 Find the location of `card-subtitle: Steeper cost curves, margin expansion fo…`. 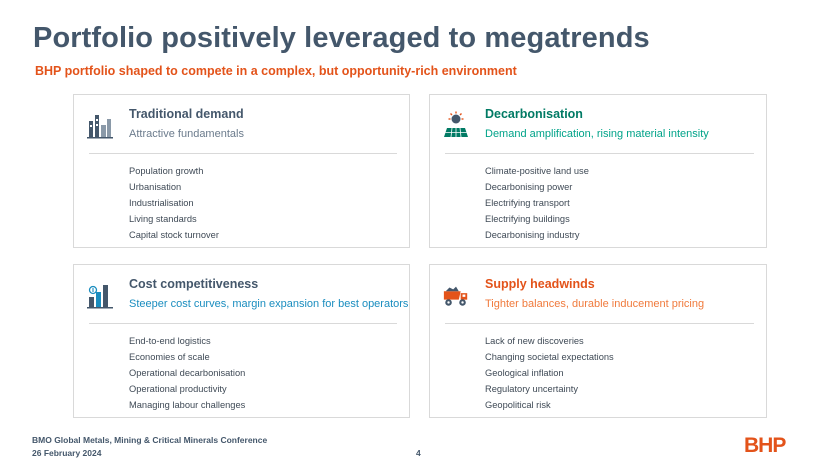

card-subtitle: Steeper cost curves, margin expansion fo… is located at coordinates (269, 304).